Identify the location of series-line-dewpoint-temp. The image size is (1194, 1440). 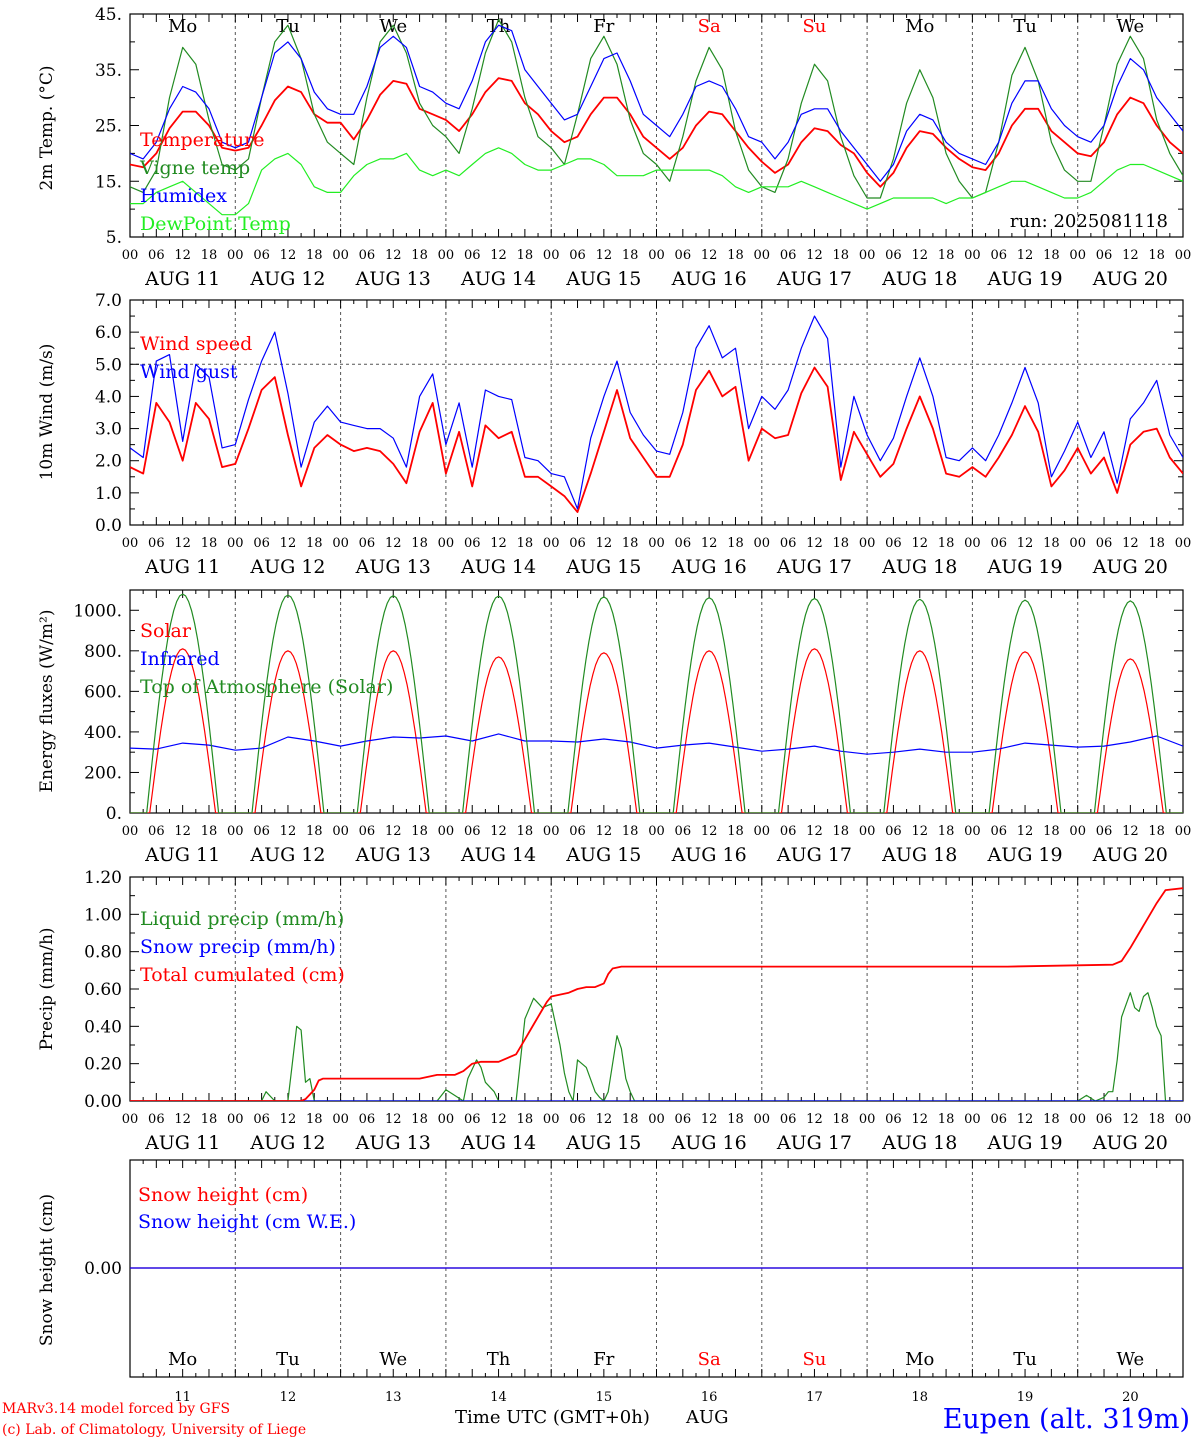
(656, 181).